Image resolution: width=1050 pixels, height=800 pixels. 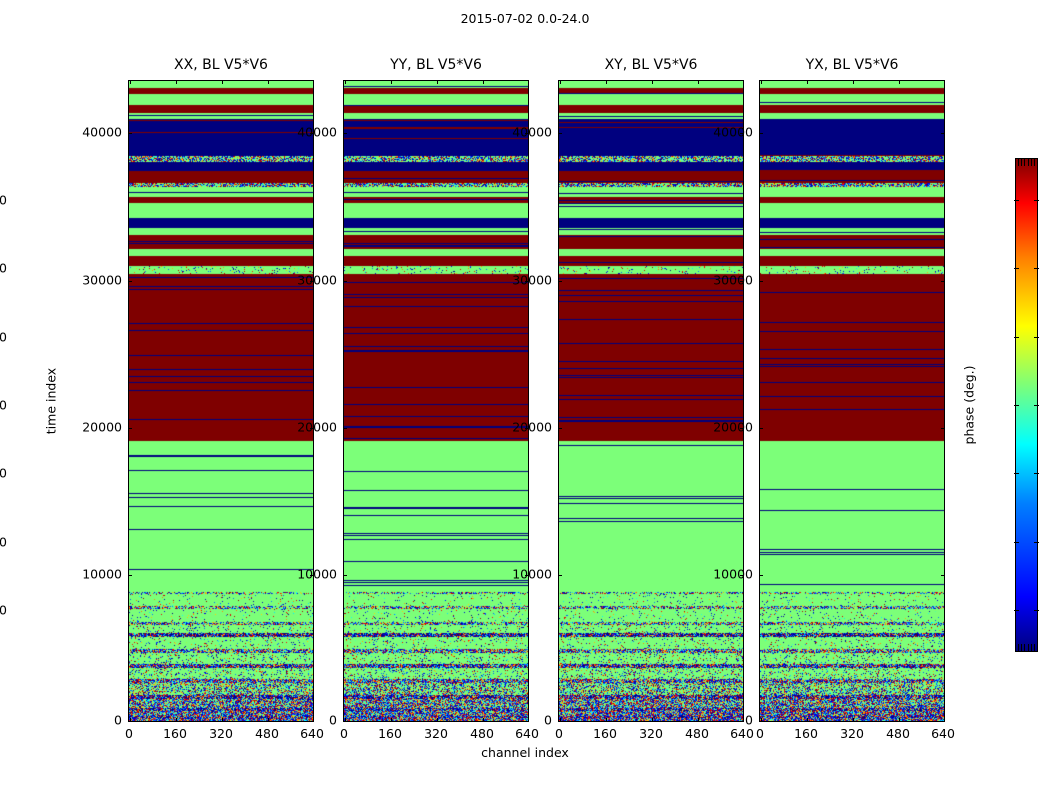 What do you see at coordinates (3, 405) in the screenshot?
I see `colorbar-tick-label: 0` at bounding box center [3, 405].